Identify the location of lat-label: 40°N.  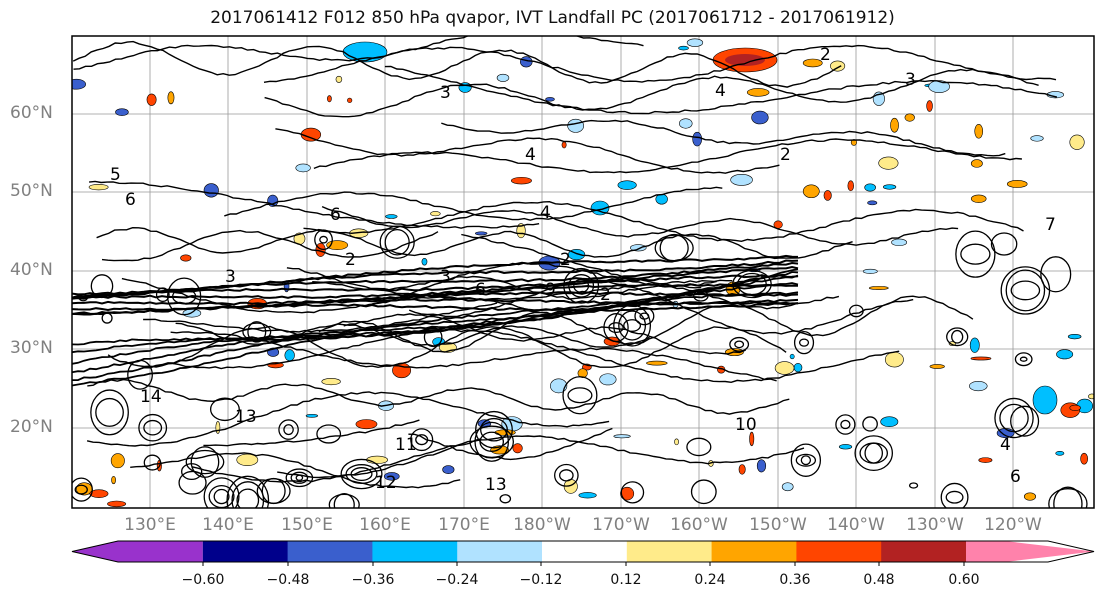
(31, 270).